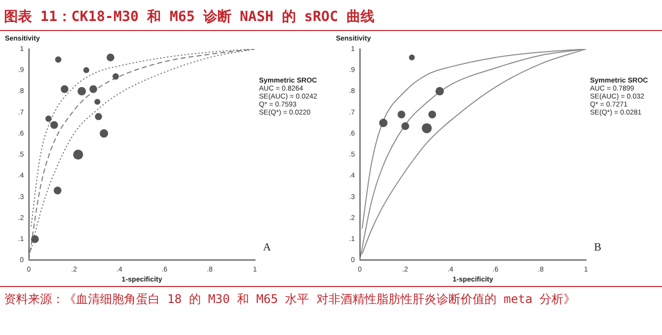 This screenshot has width=662, height=335. I want to click on text: A, so click(267, 248).